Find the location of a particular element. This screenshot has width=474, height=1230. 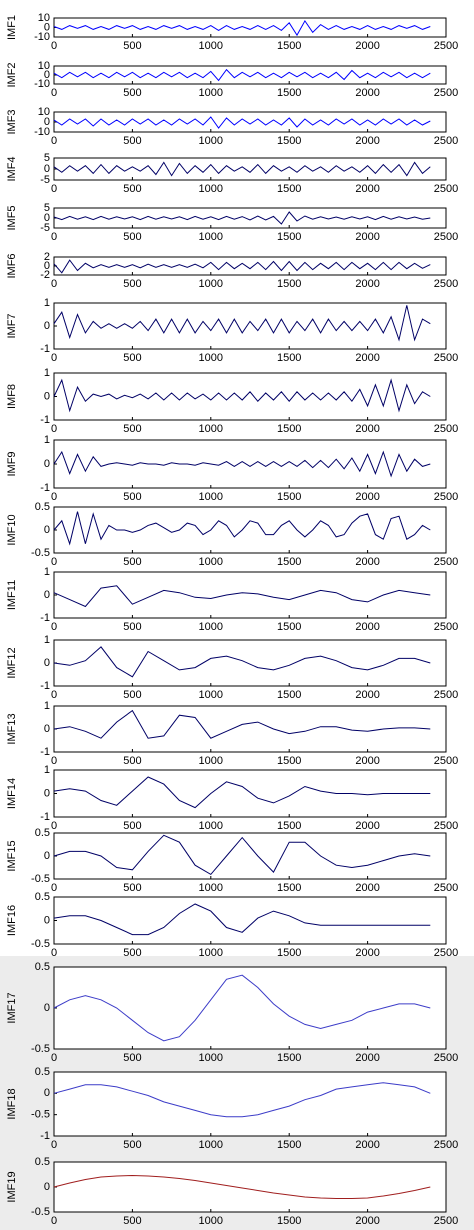

y-axis-label: IMF5 is located at coordinates (12, 217).